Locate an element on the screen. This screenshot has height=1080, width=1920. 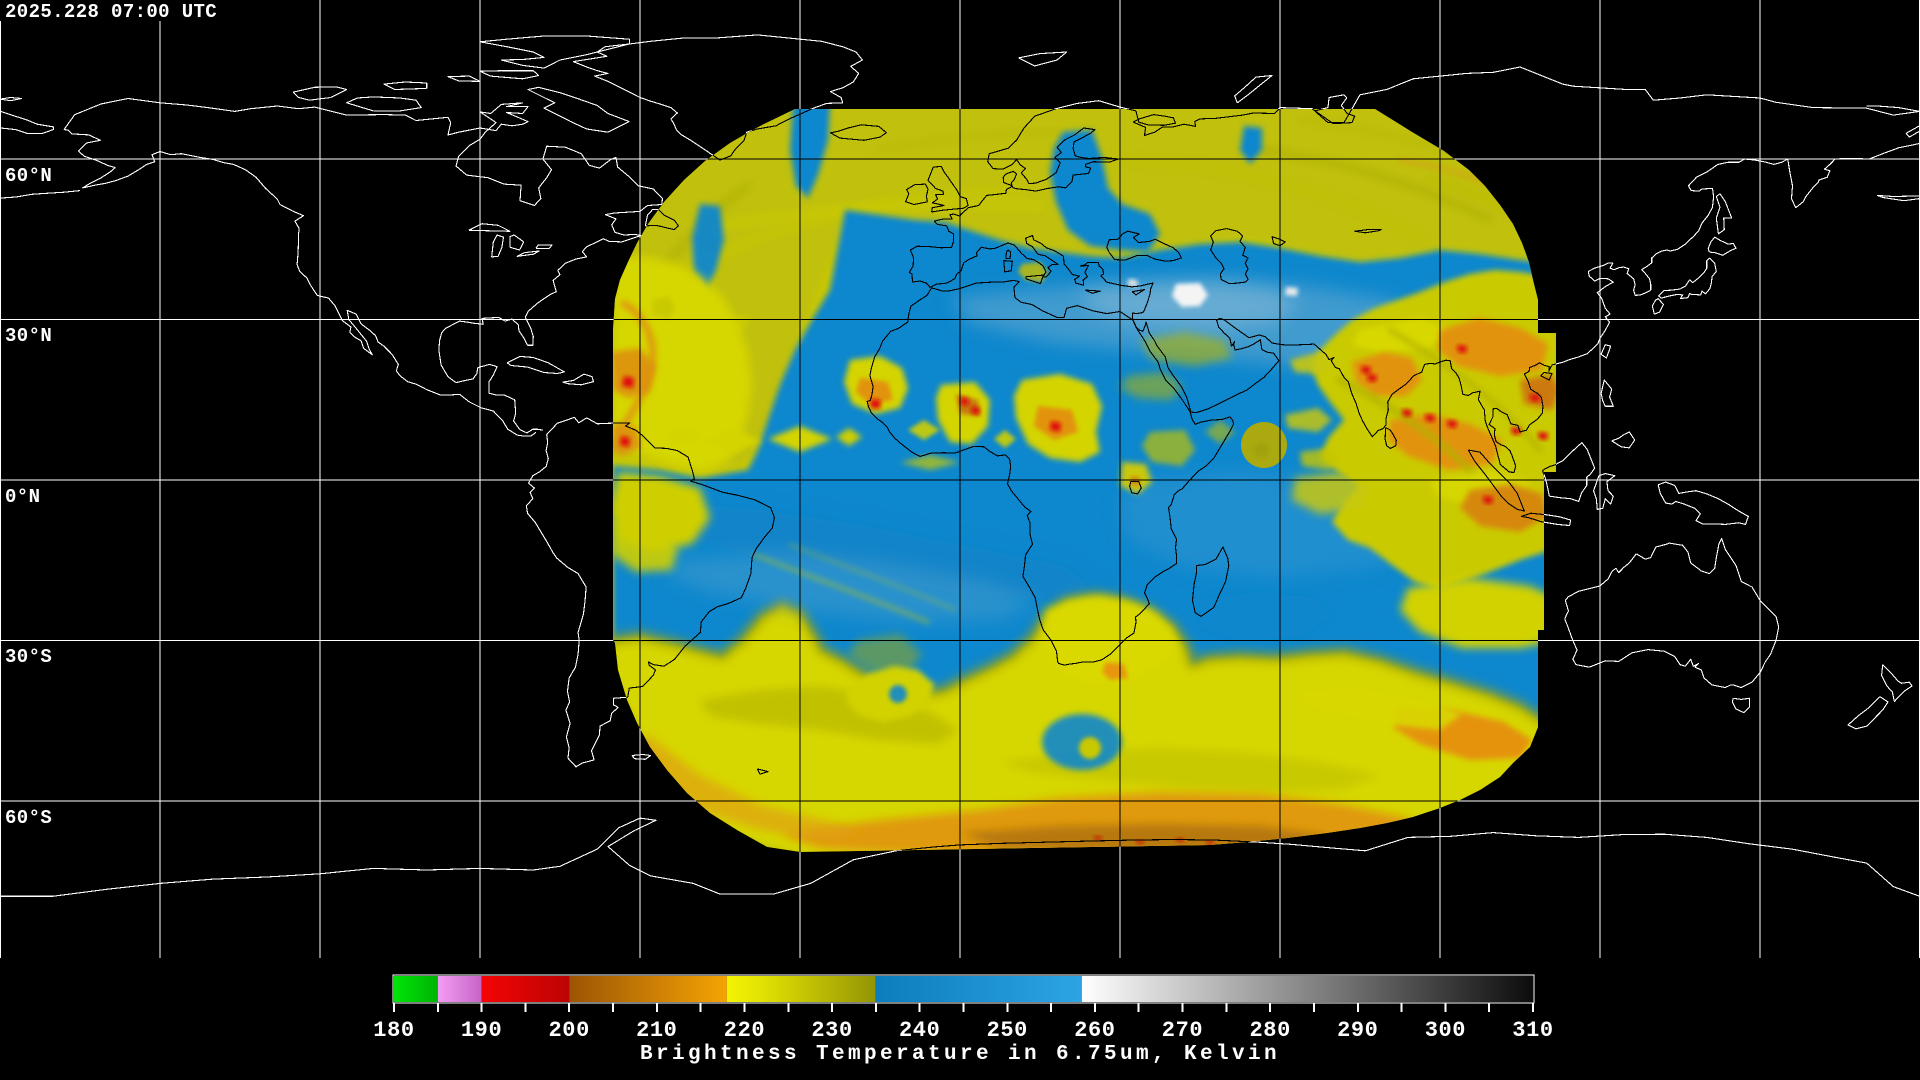
svg-text: 300 is located at coordinates (1445, 1030).